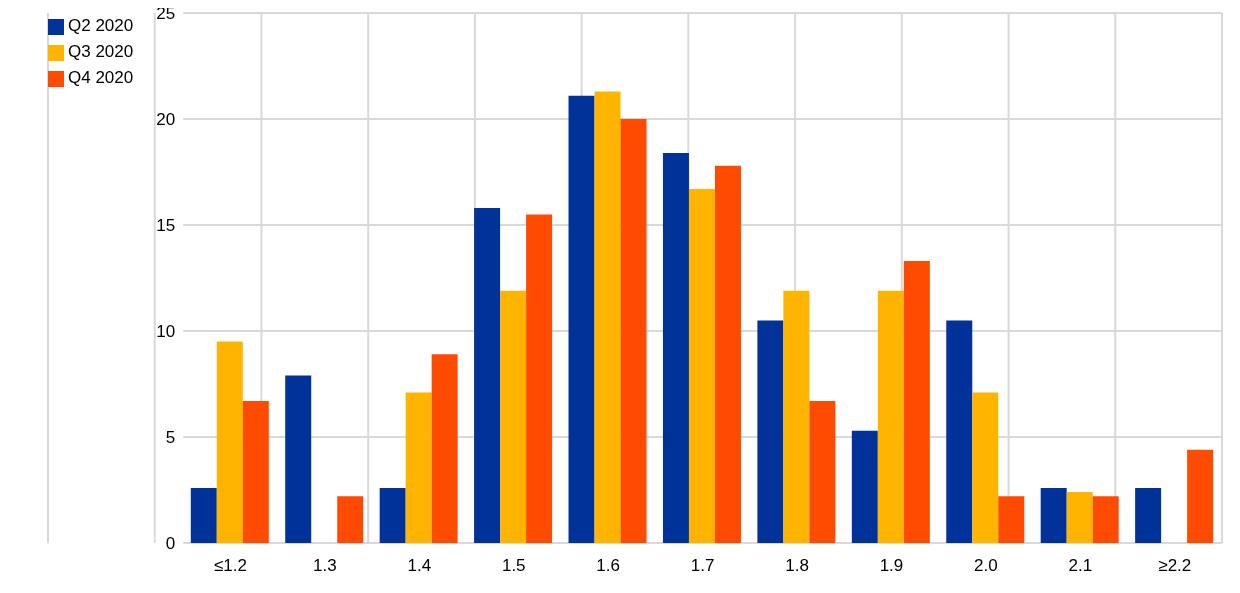 The image size is (1240, 593). What do you see at coordinates (101, 25) in the screenshot?
I see `legend-label: Q2 2020` at bounding box center [101, 25].